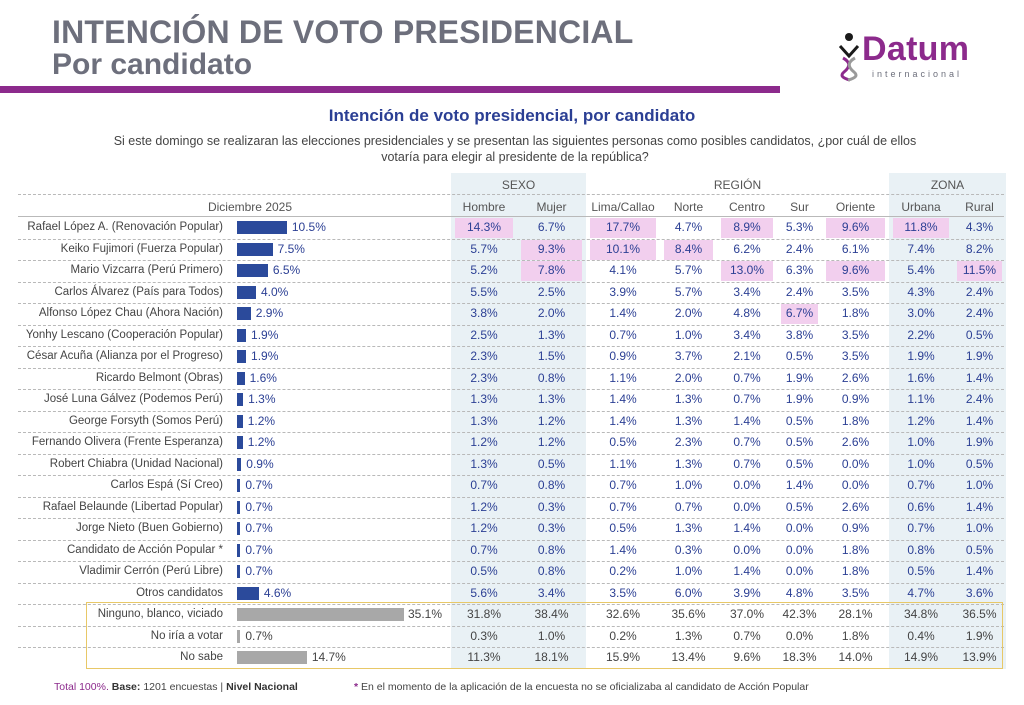 Image resolution: width=1024 pixels, height=705 pixels. I want to click on candidate-label: Carlos Álvarez (País para Todos), so click(138, 292).